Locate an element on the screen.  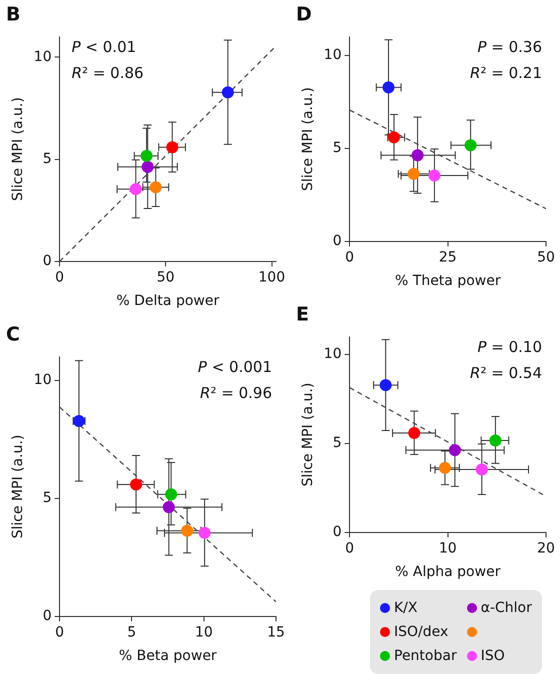
x-tick-label: 100 is located at coordinates (272, 277).